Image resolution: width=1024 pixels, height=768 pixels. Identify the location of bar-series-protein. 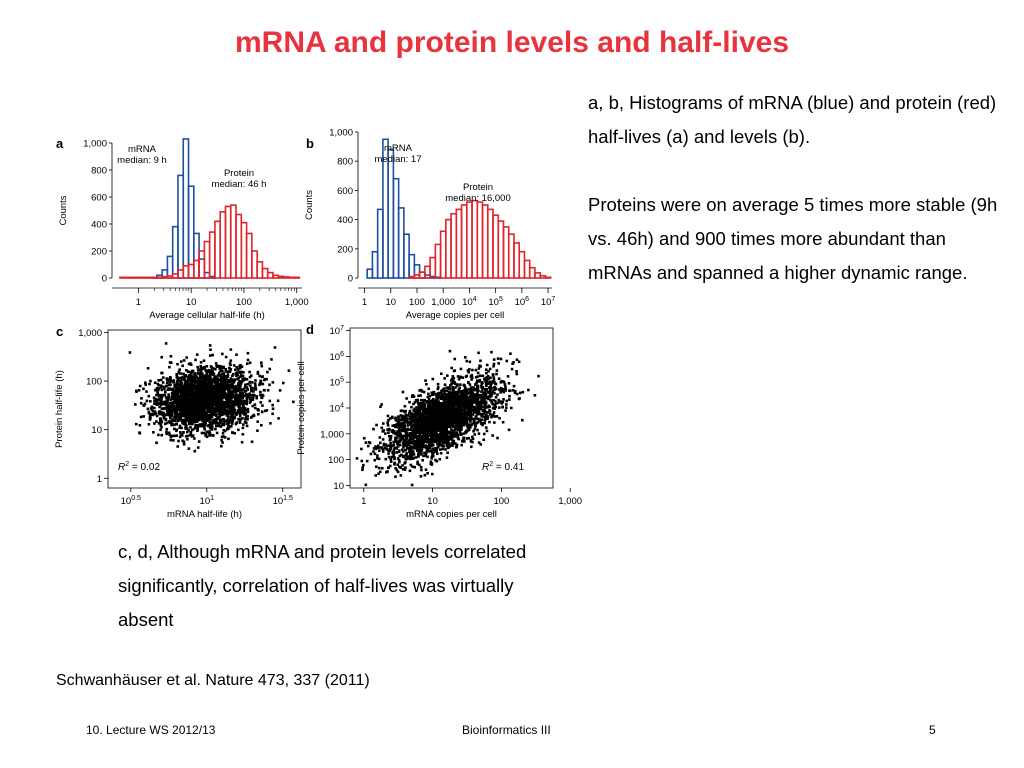
(210, 241).